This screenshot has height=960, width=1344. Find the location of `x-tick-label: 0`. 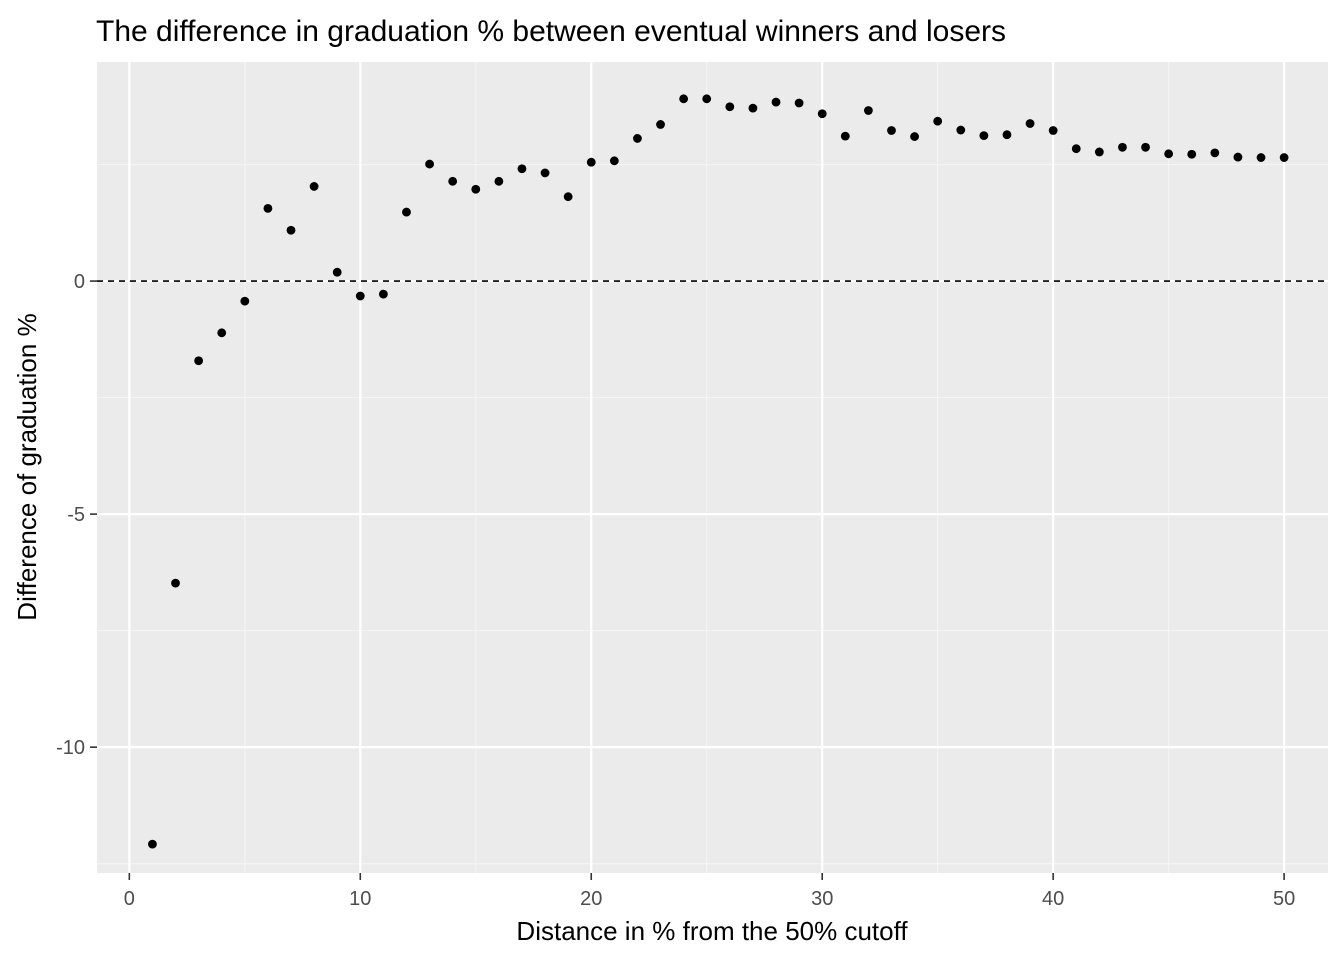

x-tick-label: 0 is located at coordinates (129, 899).